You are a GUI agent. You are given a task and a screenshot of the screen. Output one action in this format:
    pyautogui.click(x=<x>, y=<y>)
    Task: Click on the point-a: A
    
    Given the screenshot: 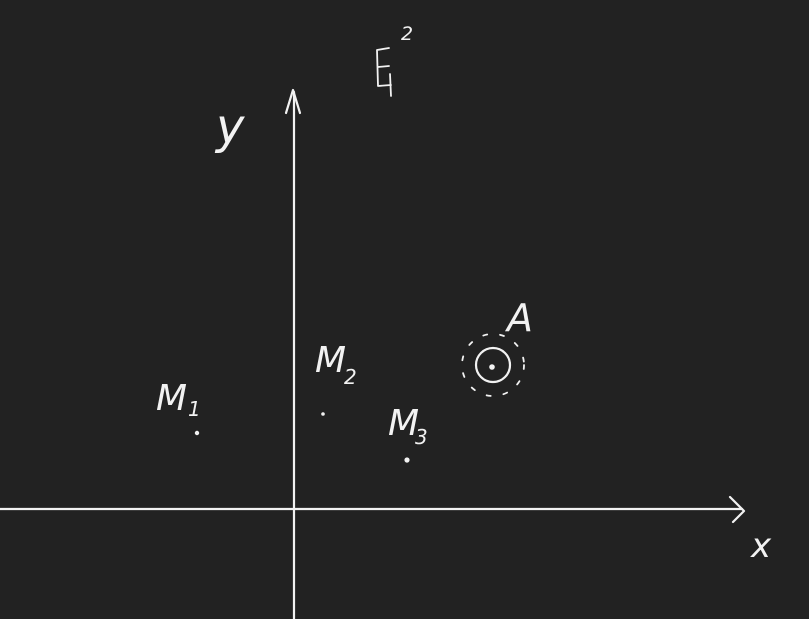 What is the action you would take?
    pyautogui.click(x=497, y=346)
    